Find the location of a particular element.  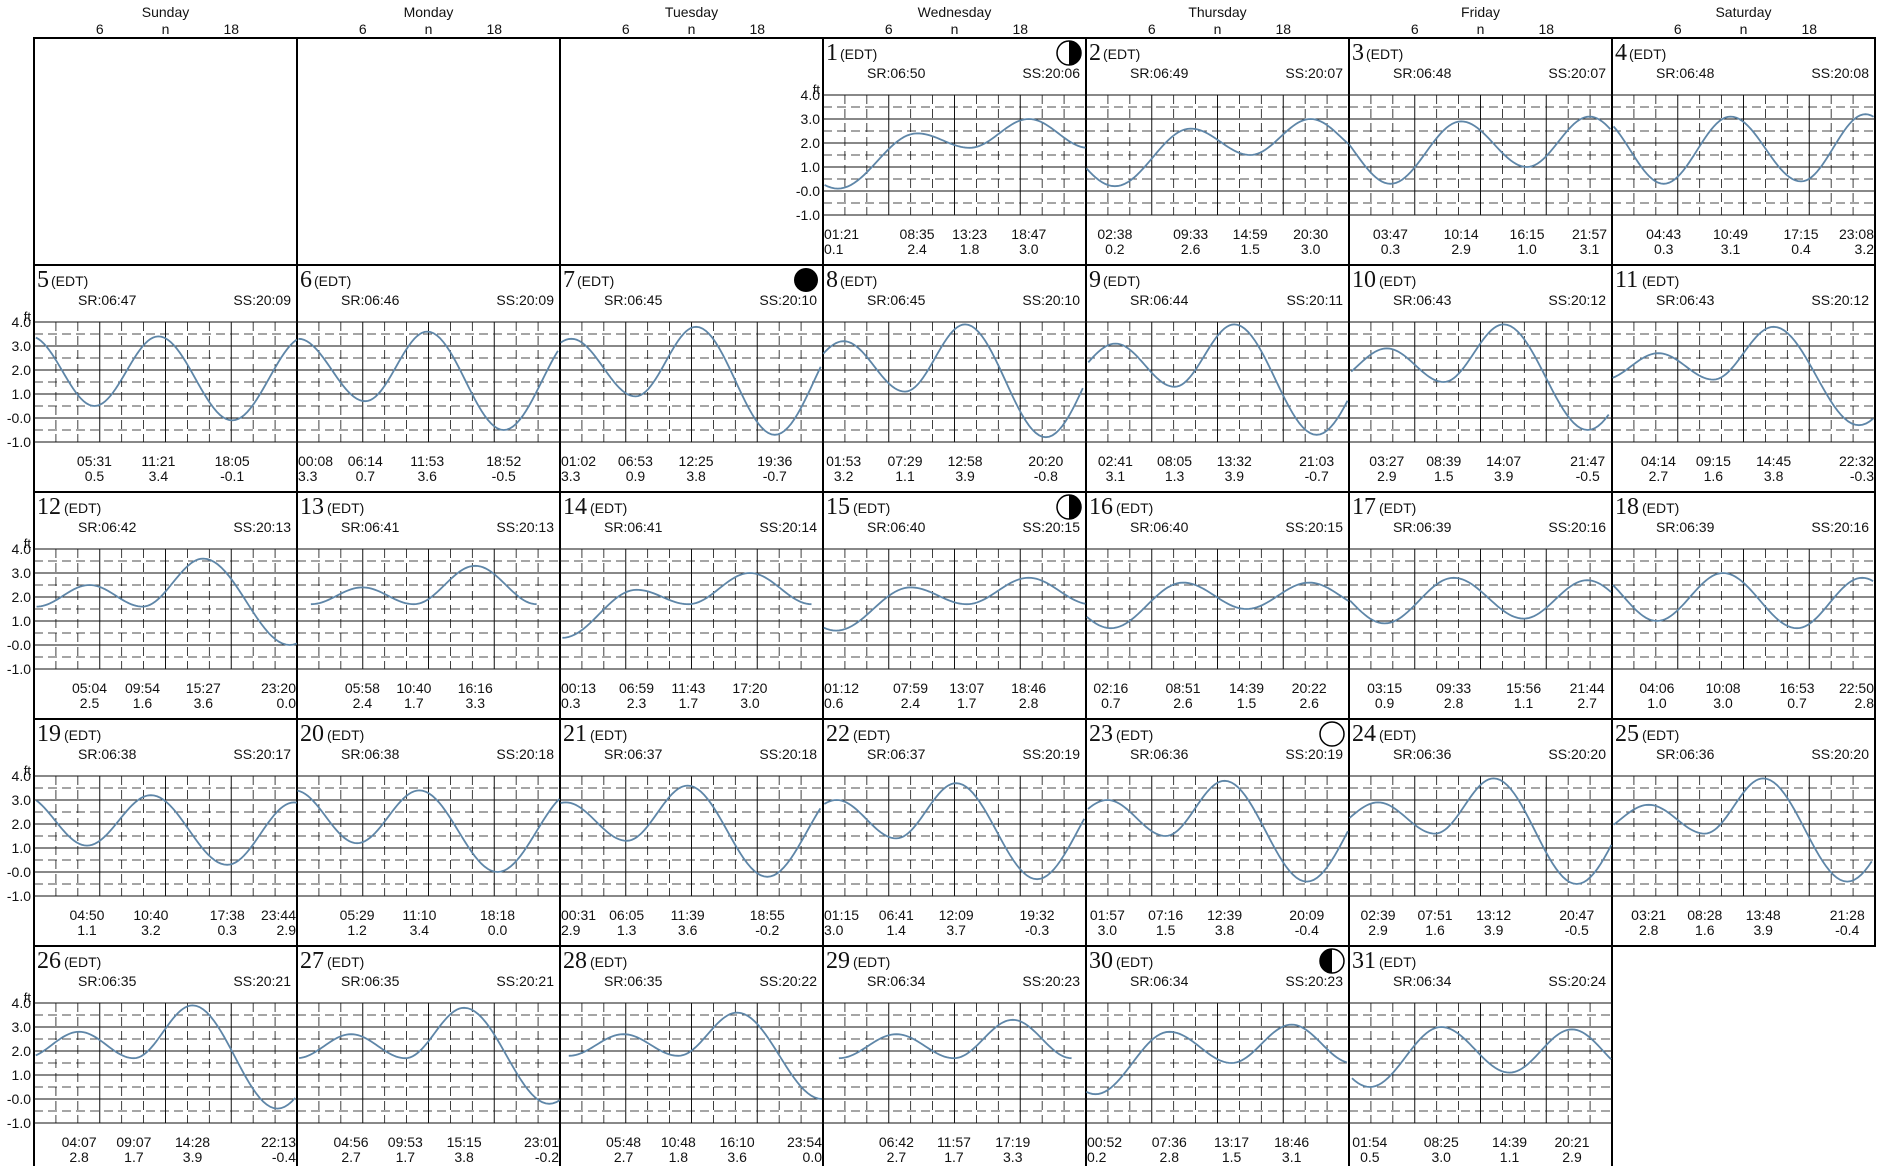

sunrise-label: SR:06:38 is located at coordinates (107, 754).